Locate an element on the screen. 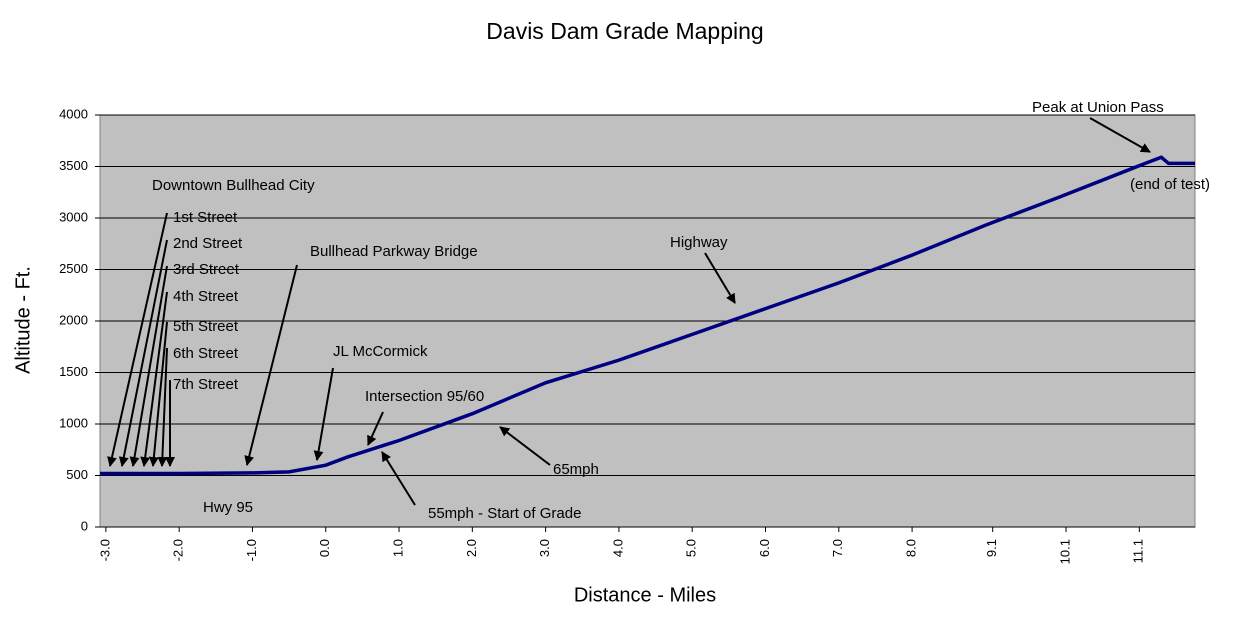 The image size is (1251, 632). x-tick-label: 0.0 is located at coordinates (324, 548).